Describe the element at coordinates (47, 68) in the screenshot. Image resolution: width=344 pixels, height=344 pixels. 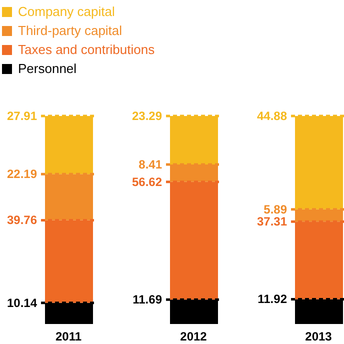
I see `legend-label: Personnel` at that location.